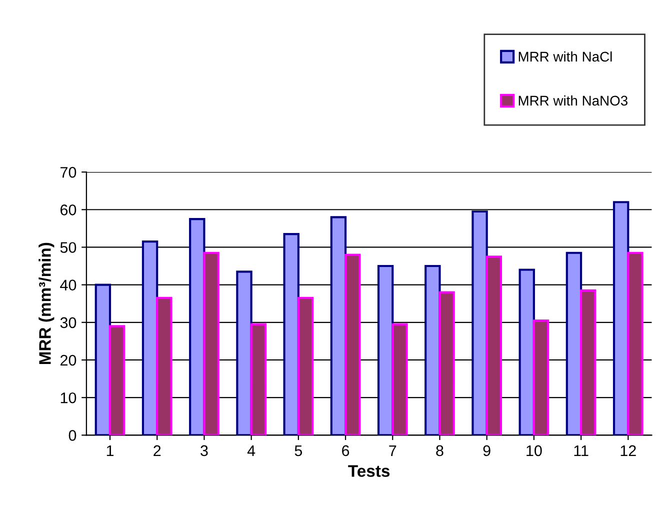 The height and width of the screenshot is (506, 665). Describe the element at coordinates (110, 450) in the screenshot. I see `x-tick-label: 1` at that location.